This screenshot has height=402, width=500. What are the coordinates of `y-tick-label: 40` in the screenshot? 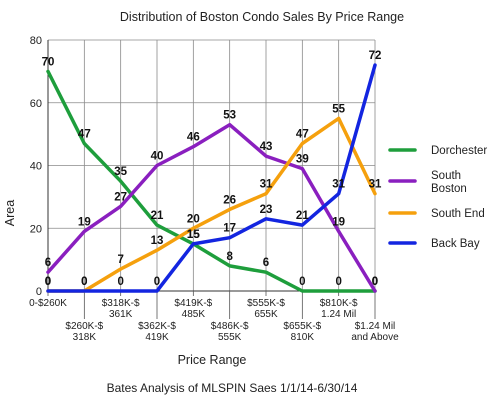 It's located at (36, 167).